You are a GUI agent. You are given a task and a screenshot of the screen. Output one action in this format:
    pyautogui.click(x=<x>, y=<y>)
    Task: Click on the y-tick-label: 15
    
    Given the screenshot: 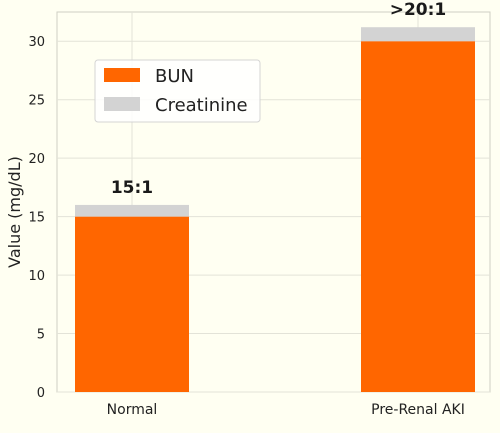 What is the action you would take?
    pyautogui.click(x=36, y=218)
    